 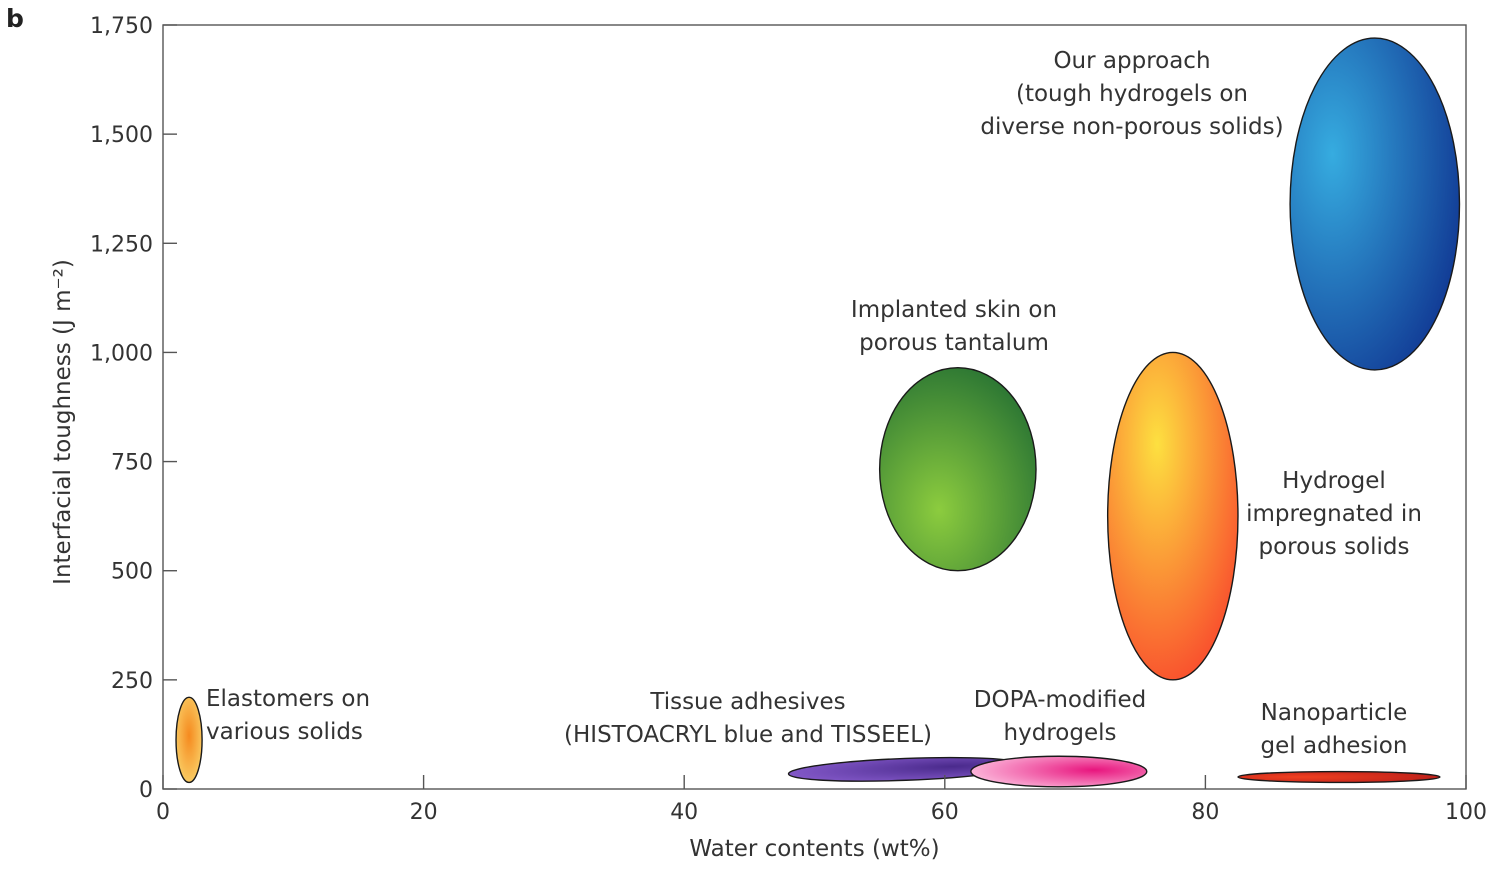 What do you see at coordinates (945, 812) in the screenshot?
I see `x-tick-label: 60` at bounding box center [945, 812].